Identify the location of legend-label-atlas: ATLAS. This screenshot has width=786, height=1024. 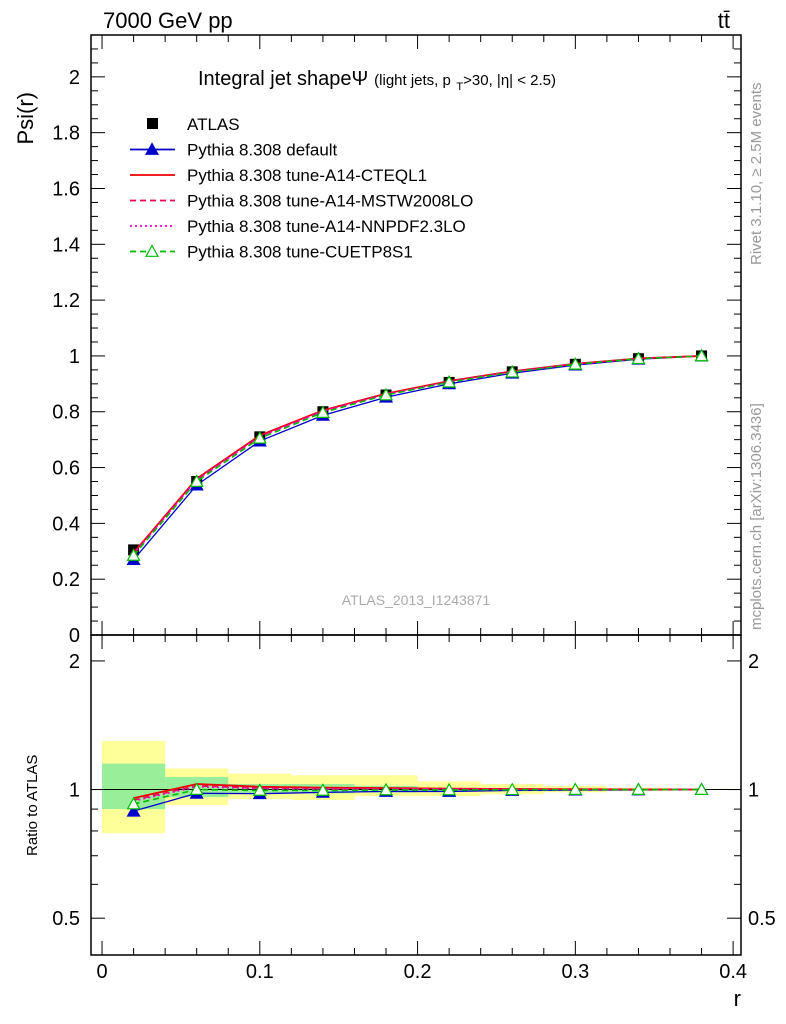
(213, 124).